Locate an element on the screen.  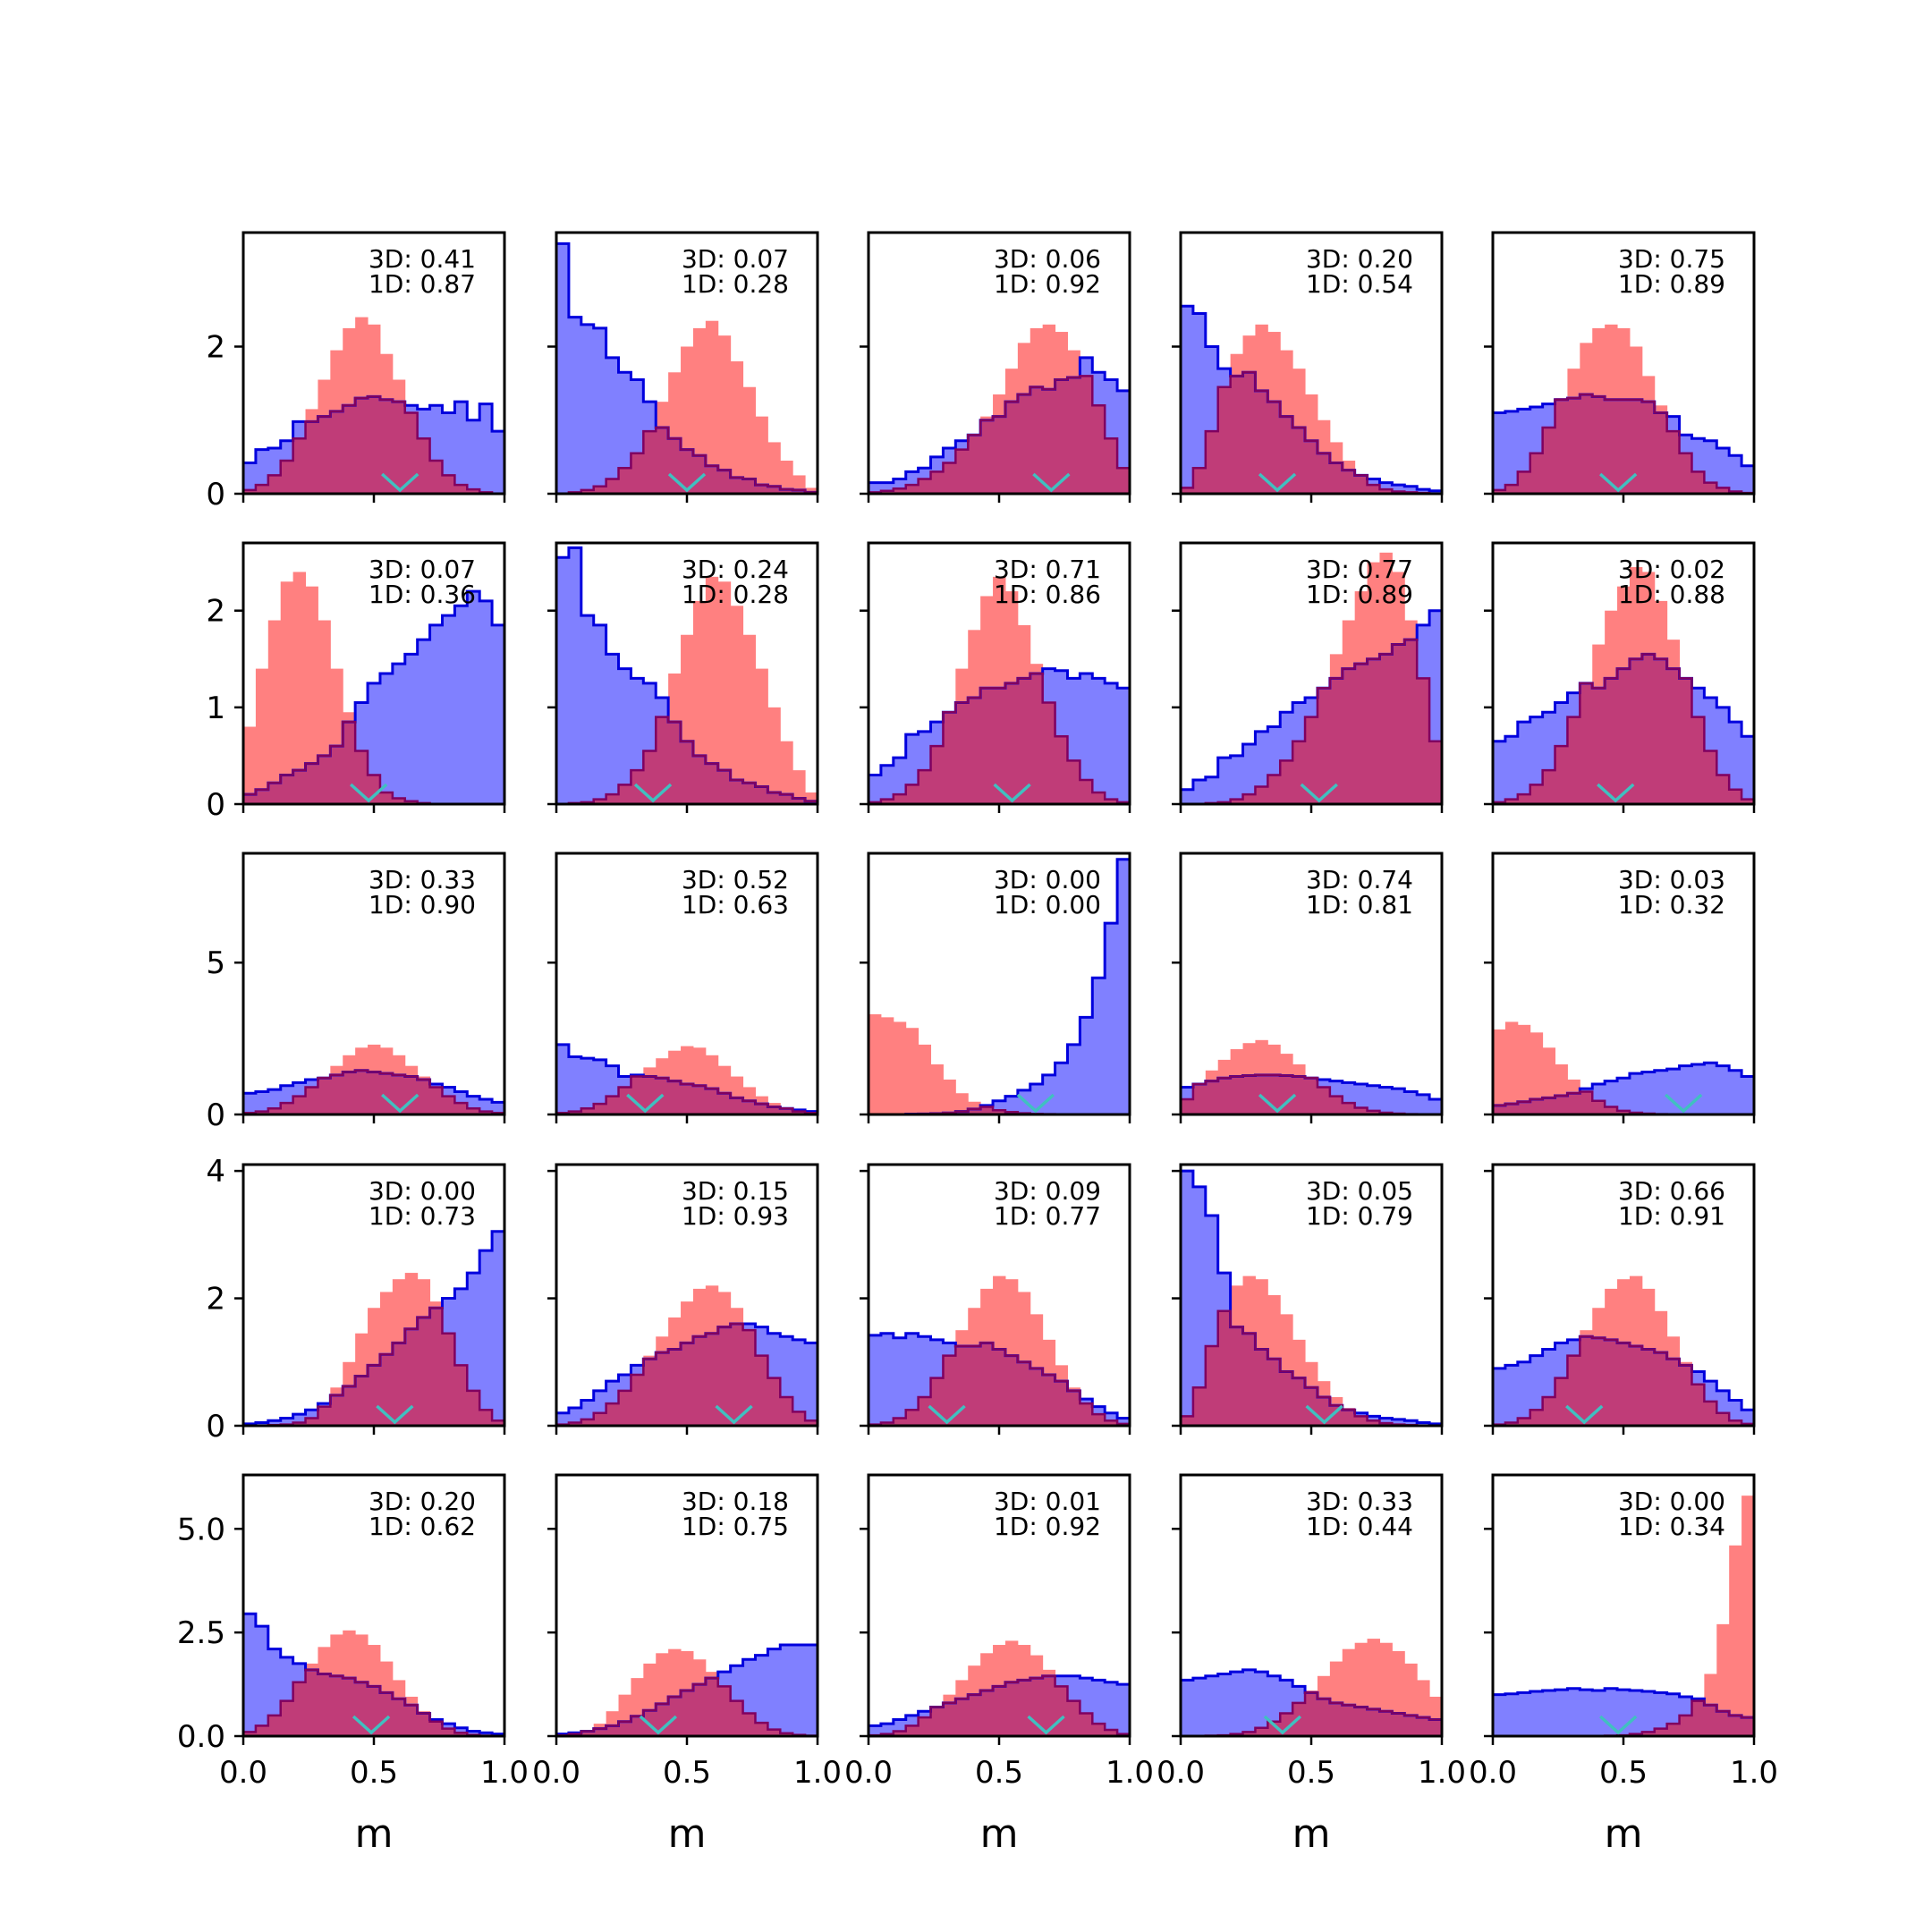
x-tick-label: 0.0 is located at coordinates (868, 1773).